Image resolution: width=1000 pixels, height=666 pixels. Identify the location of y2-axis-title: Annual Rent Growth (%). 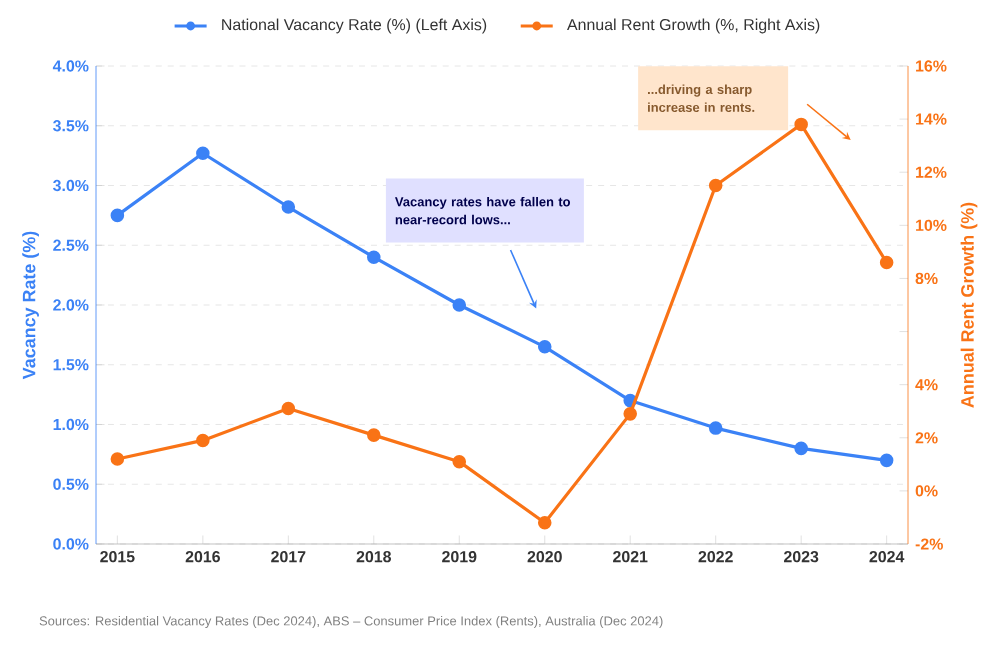
(969, 305).